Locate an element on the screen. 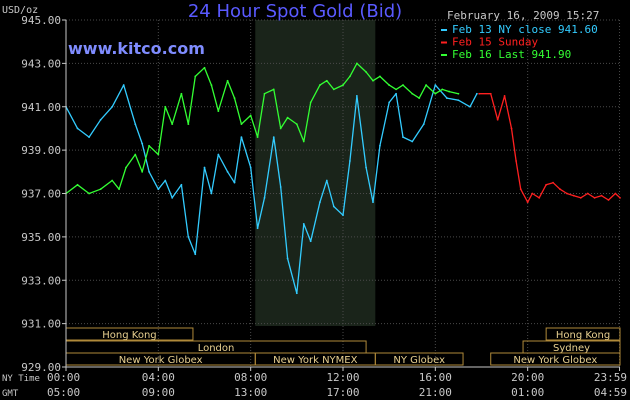 This screenshot has height=400, width=630. x-tick-label: 05:00 is located at coordinates (63, 392).